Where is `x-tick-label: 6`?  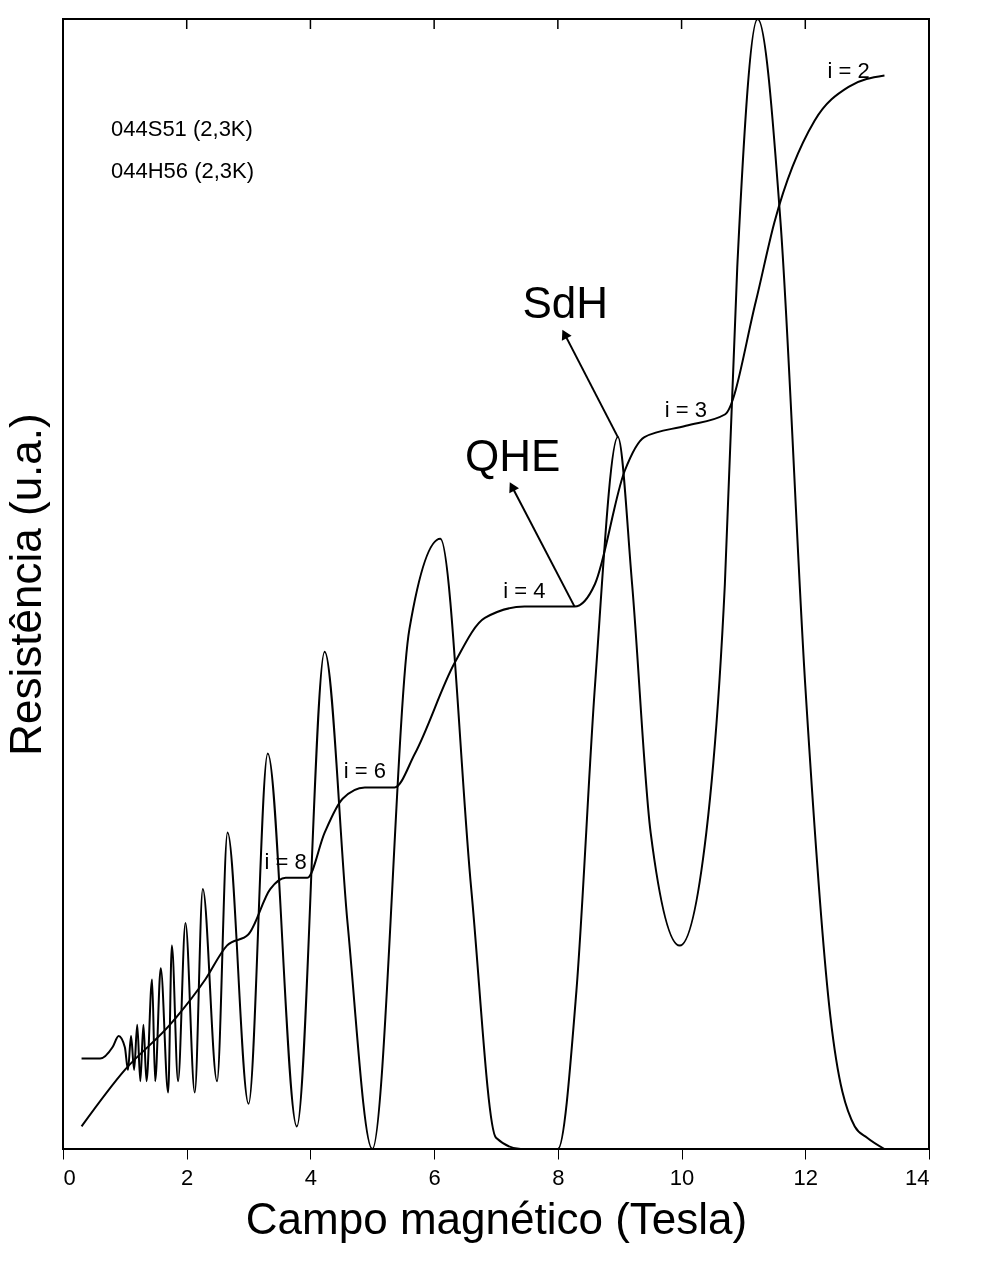
x-tick-label: 6 is located at coordinates (434, 1177).